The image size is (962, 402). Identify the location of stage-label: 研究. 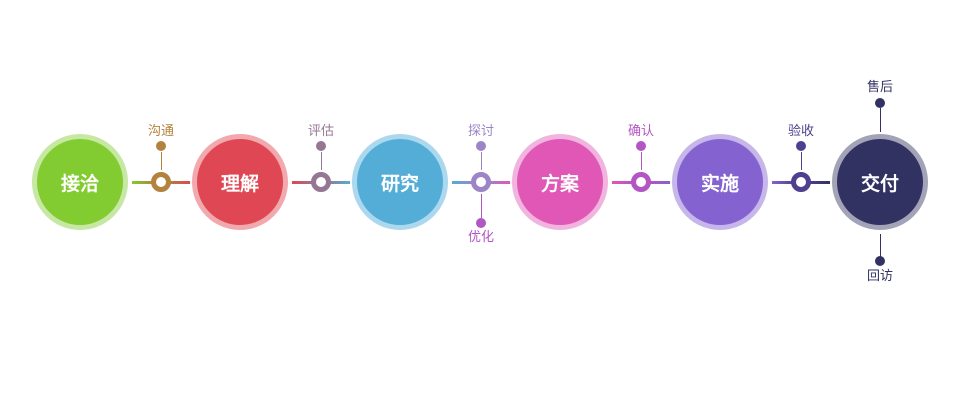
(399, 183).